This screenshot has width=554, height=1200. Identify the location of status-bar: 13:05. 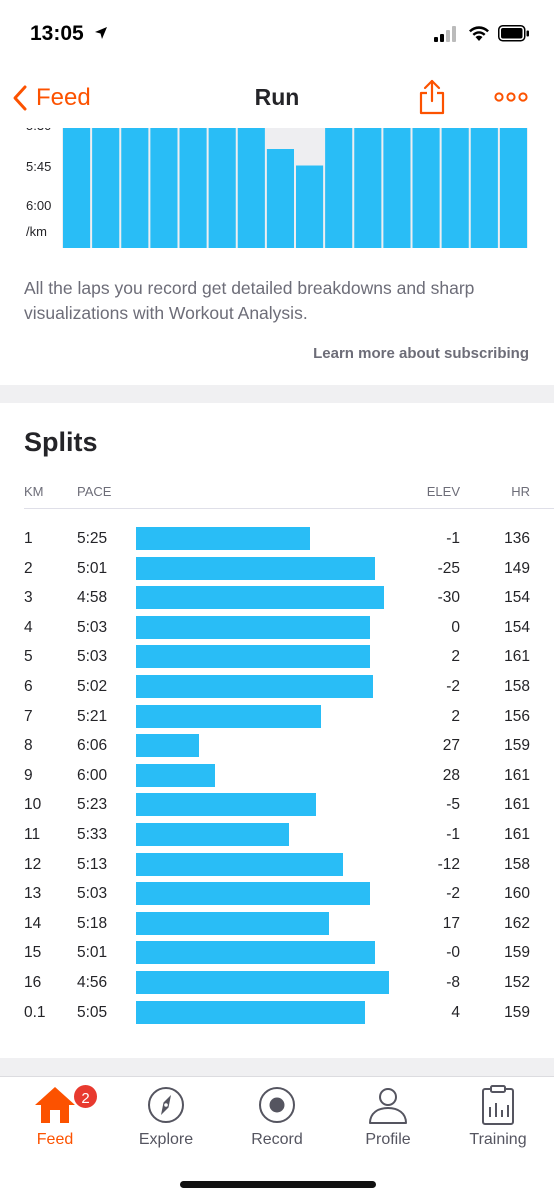
(277, 35).